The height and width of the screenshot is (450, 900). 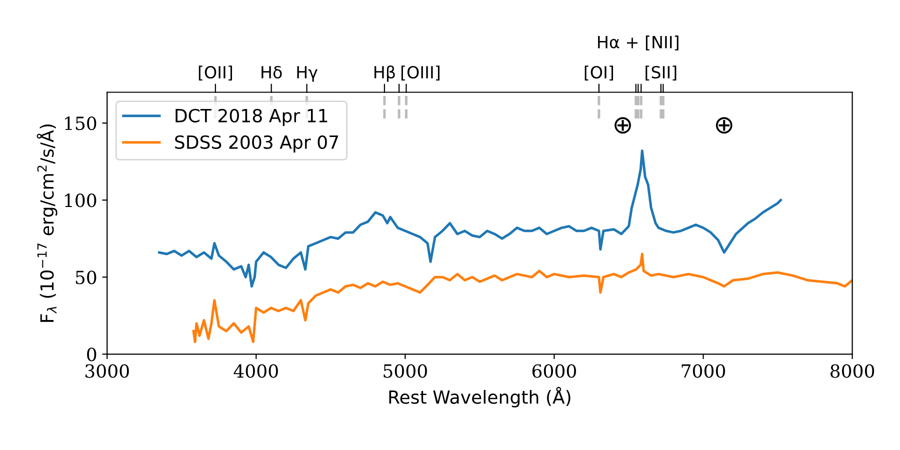 I want to click on ref-line-label: Hδ, so click(x=272, y=72).